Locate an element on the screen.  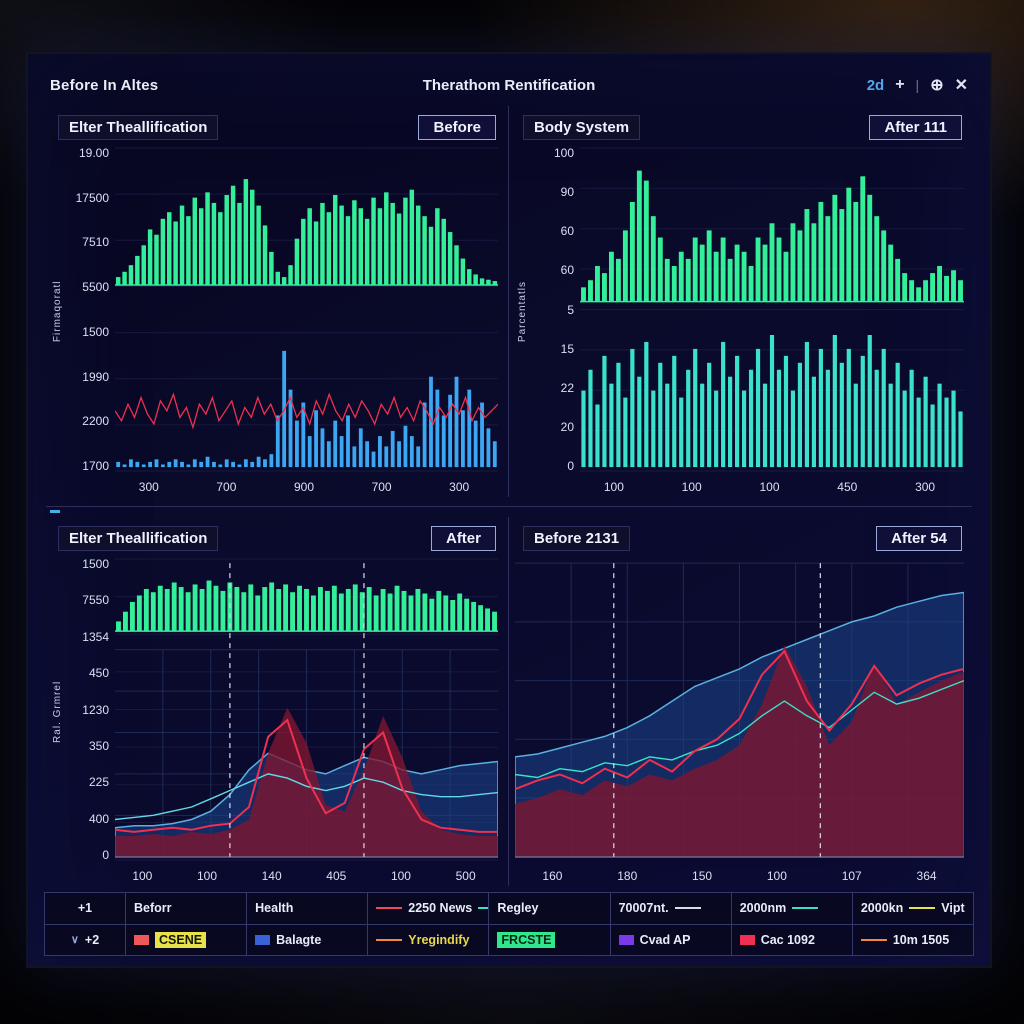
y-tick: 100 is located at coordinates (563, 153).